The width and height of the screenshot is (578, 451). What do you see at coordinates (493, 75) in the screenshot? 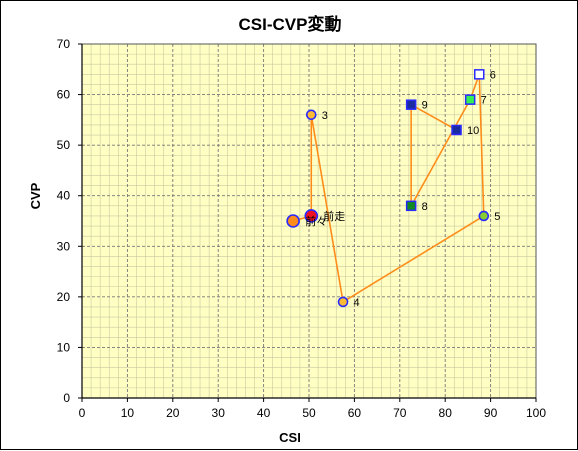
I see `data-label-6: 6` at bounding box center [493, 75].